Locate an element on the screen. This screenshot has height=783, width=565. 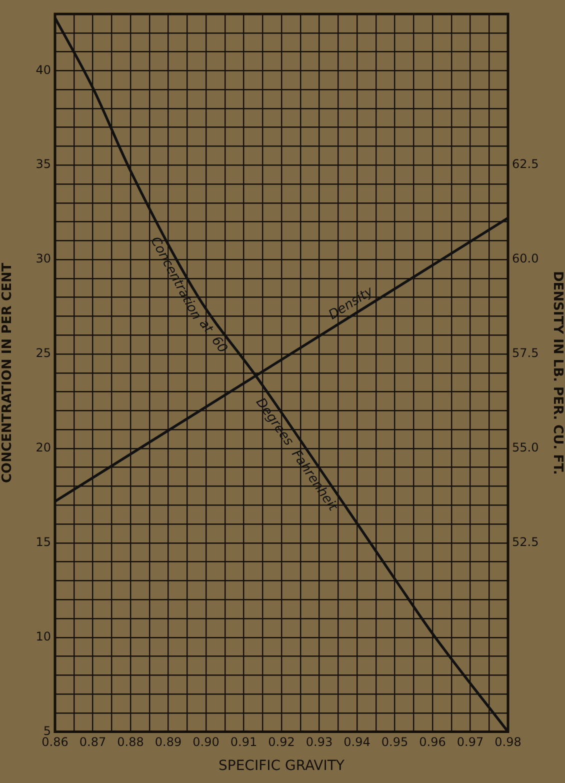
y2-tick-label: 55.0 is located at coordinates (525, 447).